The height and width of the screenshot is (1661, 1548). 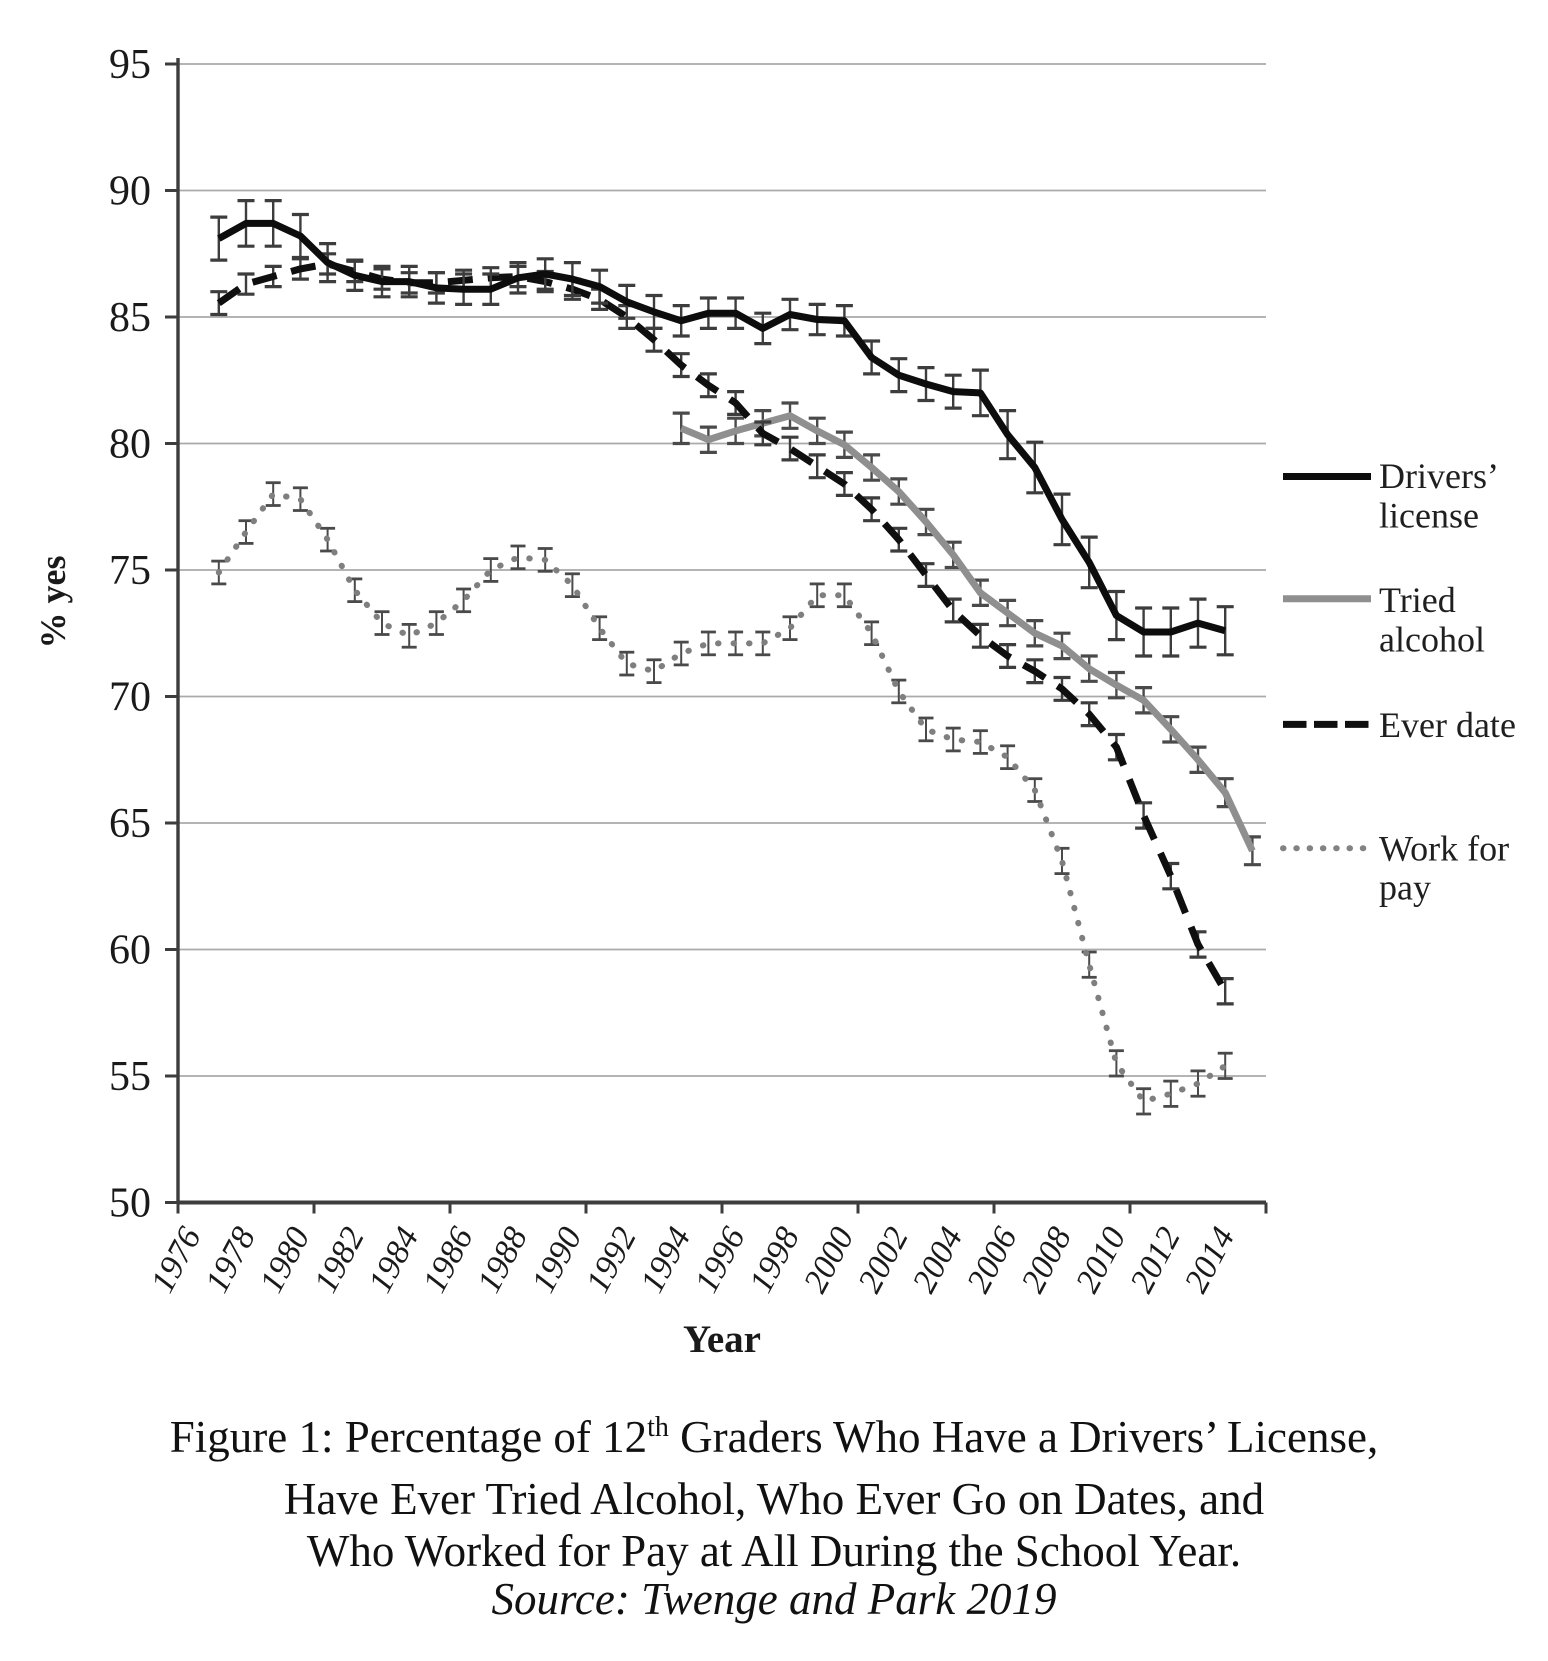 What do you see at coordinates (130, 1204) in the screenshot?
I see `svg-text: 50` at bounding box center [130, 1204].